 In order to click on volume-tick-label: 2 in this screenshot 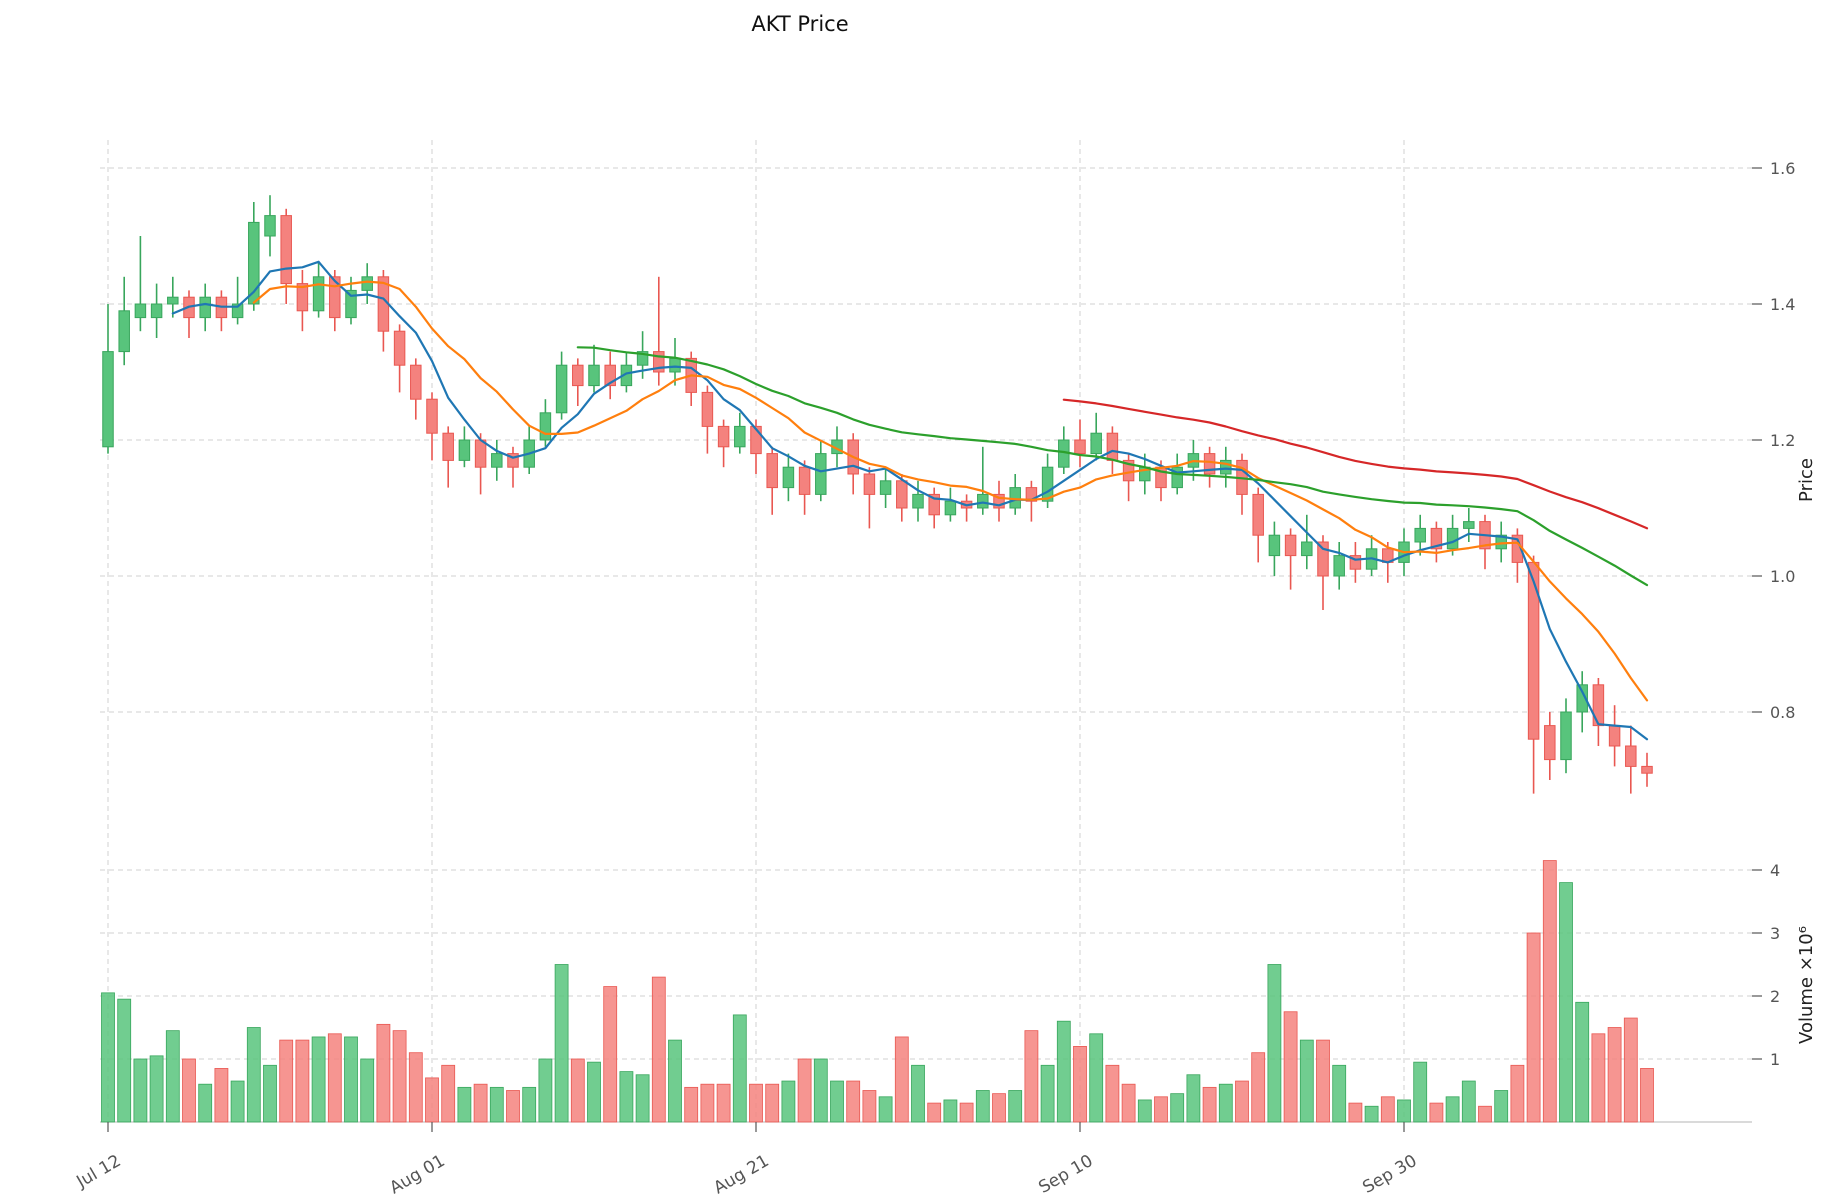, I will do `click(1775, 996)`.